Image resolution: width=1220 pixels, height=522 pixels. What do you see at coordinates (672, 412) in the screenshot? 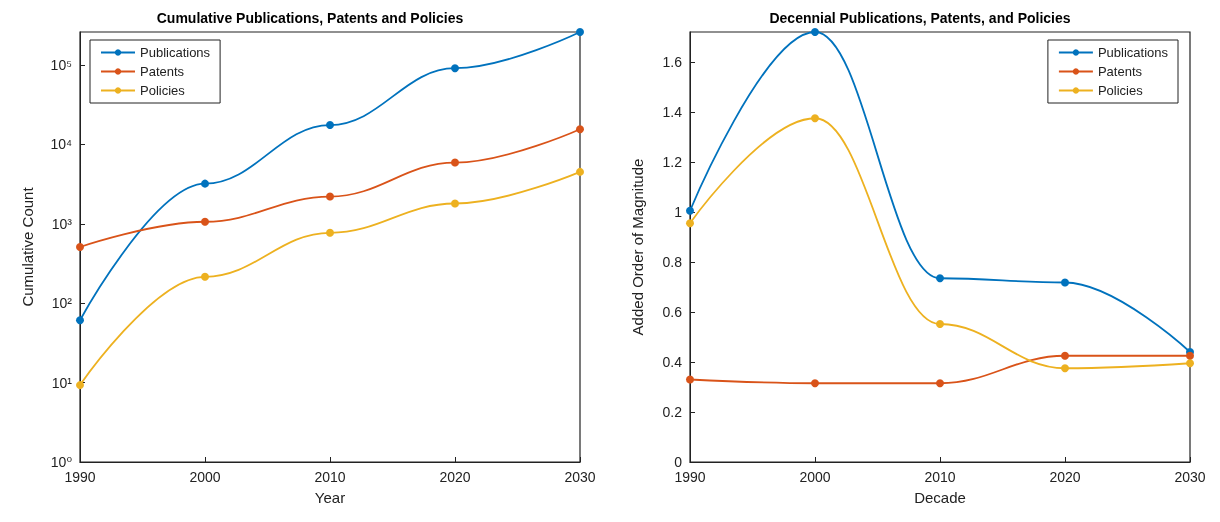
I see `y-tick-label: 0.2` at bounding box center [672, 412].